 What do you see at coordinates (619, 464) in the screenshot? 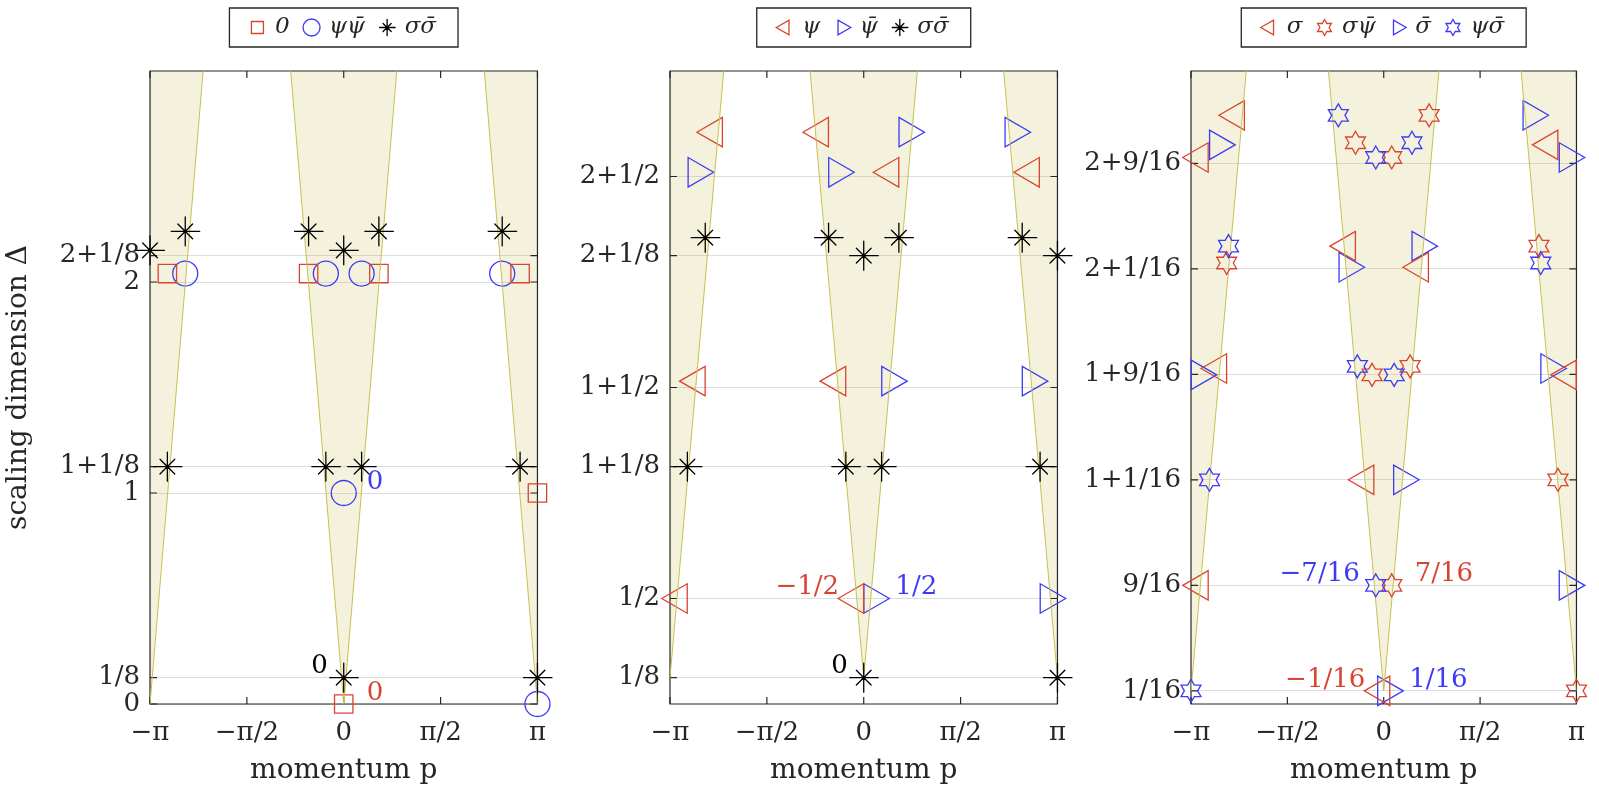
I see `y-tick-label: 1+1/8` at bounding box center [619, 464].